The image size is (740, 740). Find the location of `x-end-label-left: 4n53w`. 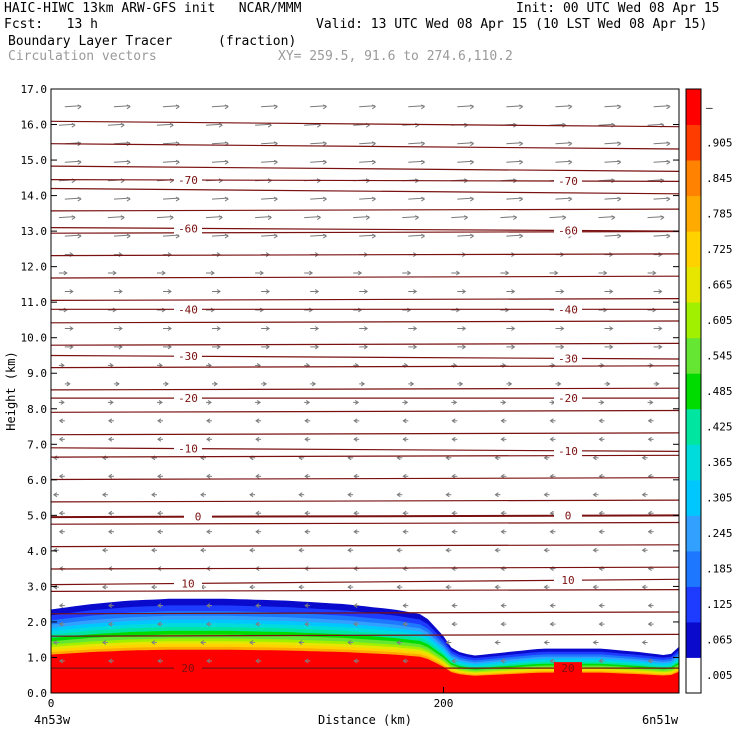

x-end-label-left: 4n53w is located at coordinates (52, 720).